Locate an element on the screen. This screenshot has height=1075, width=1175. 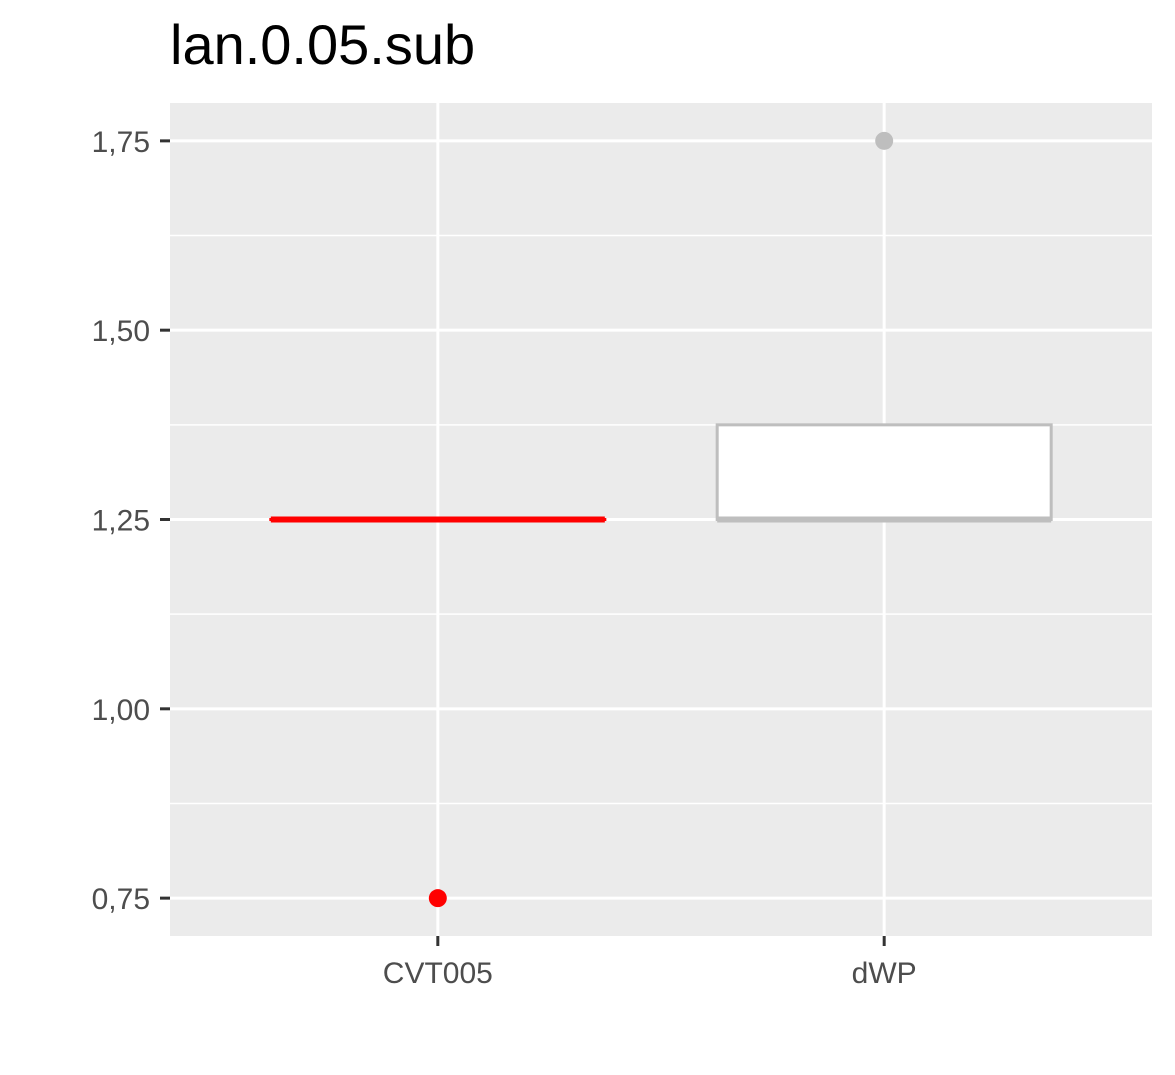
x-tick-label: dWP is located at coordinates (884, 973).